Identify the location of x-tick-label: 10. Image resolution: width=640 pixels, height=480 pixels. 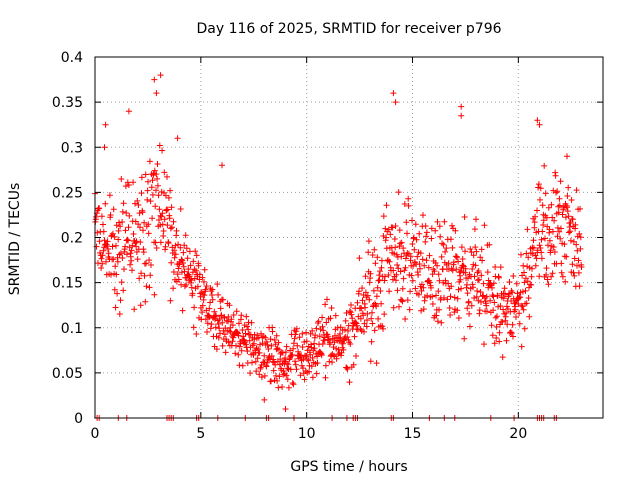
(307, 434).